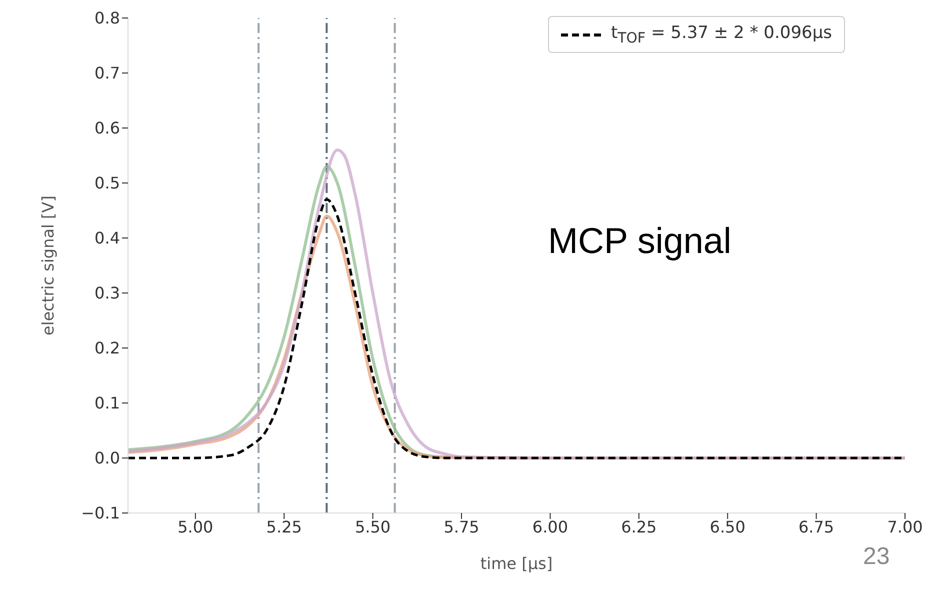 The width and height of the screenshot is (943, 591). I want to click on y-tick-label: 0.0, so click(107, 458).